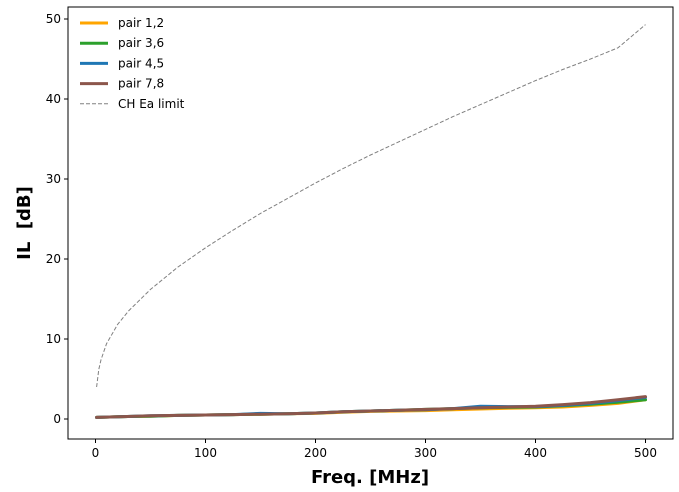 The image size is (679, 492). What do you see at coordinates (53, 339) in the screenshot?
I see `y-tick-label: 10` at bounding box center [53, 339].